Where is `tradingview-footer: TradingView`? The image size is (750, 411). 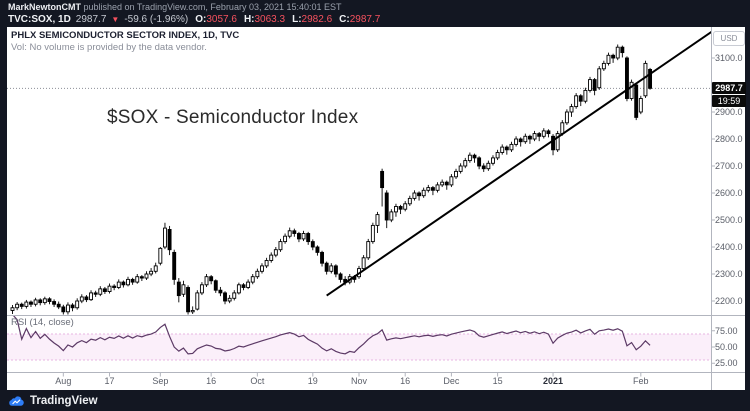
tradingview-footer: TradingView is located at coordinates (375, 400).